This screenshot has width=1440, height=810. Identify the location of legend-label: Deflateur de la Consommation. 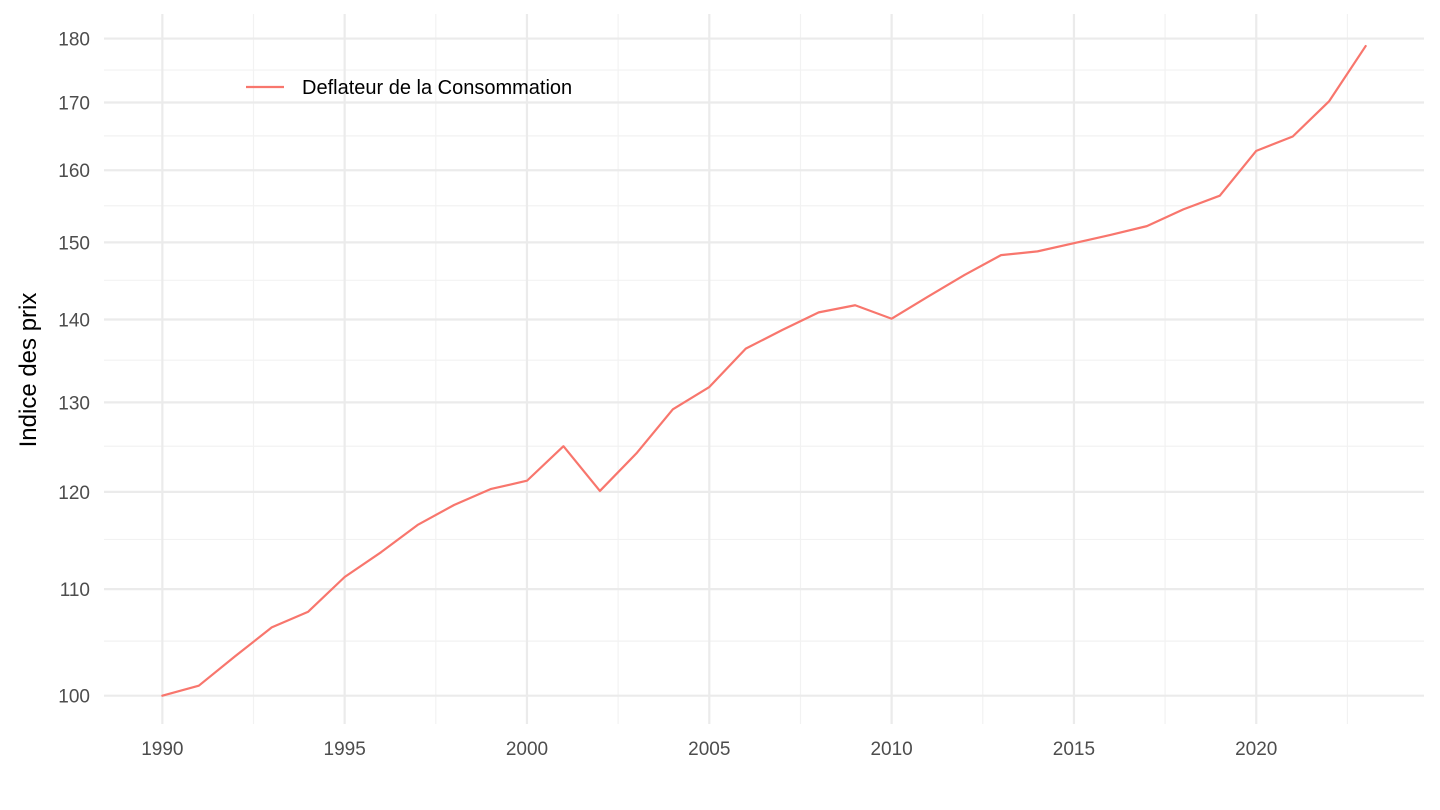
(437, 88).